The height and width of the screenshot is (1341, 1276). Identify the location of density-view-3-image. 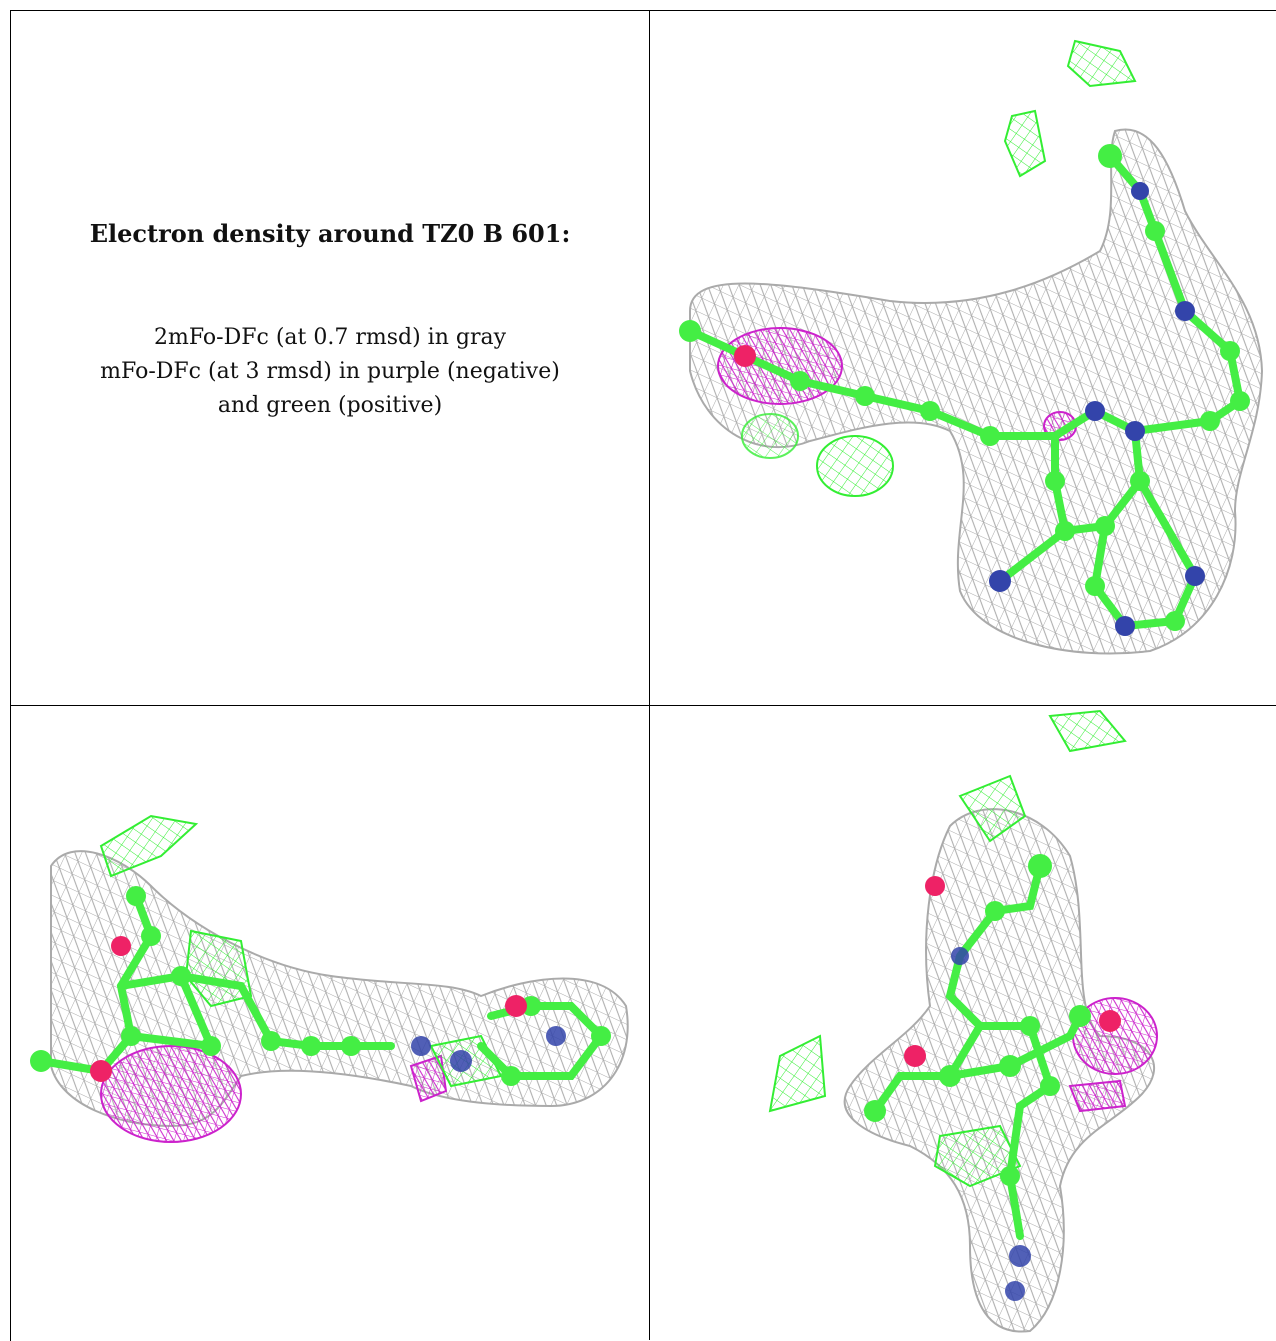
(963, 1021).